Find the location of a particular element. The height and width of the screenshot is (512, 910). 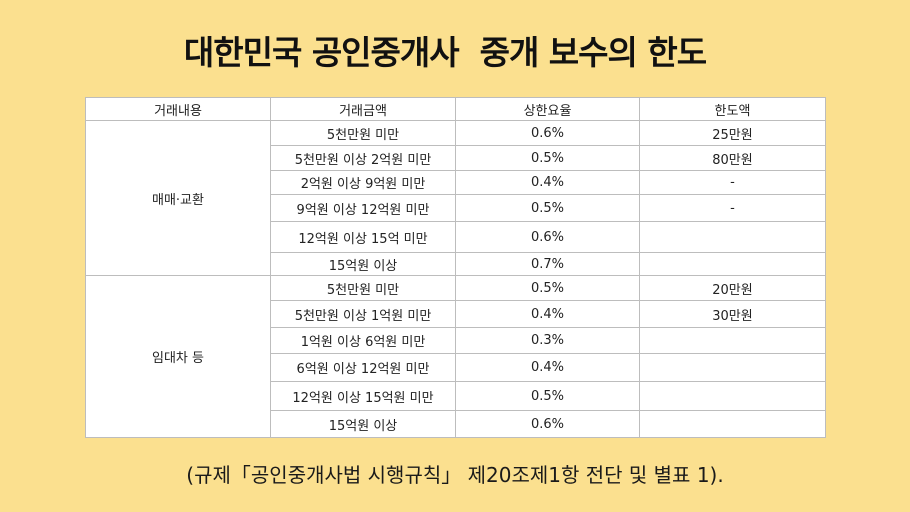

table-row: 2억원 이상 9억원 미만 0.4% - is located at coordinates (456, 182).